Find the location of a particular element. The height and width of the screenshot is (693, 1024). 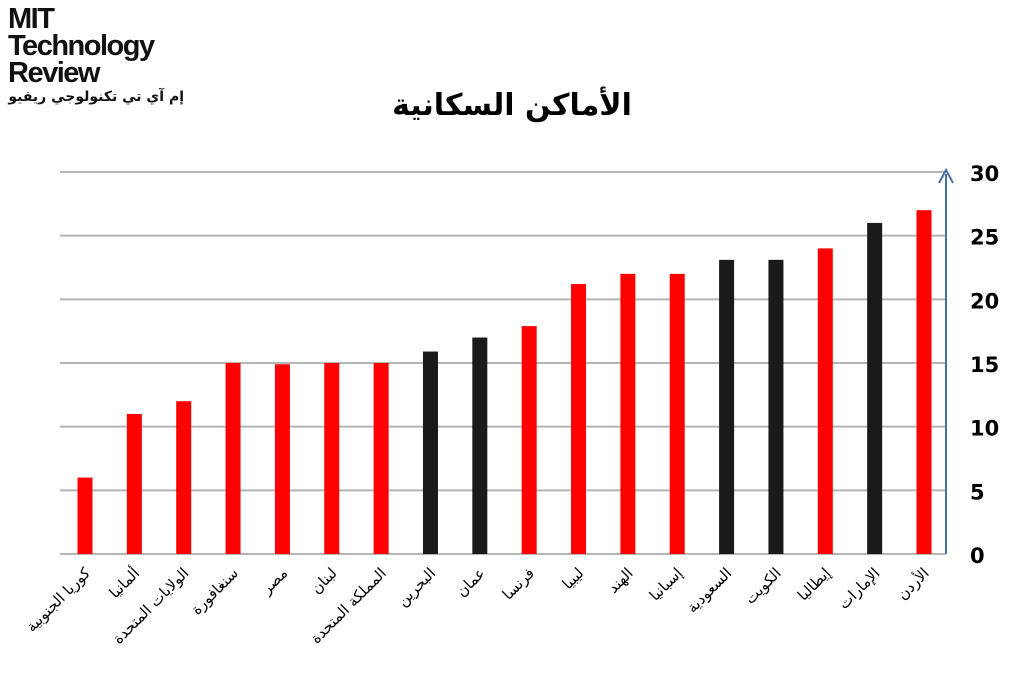

logo-line-mit: MIT is located at coordinates (31, 19).